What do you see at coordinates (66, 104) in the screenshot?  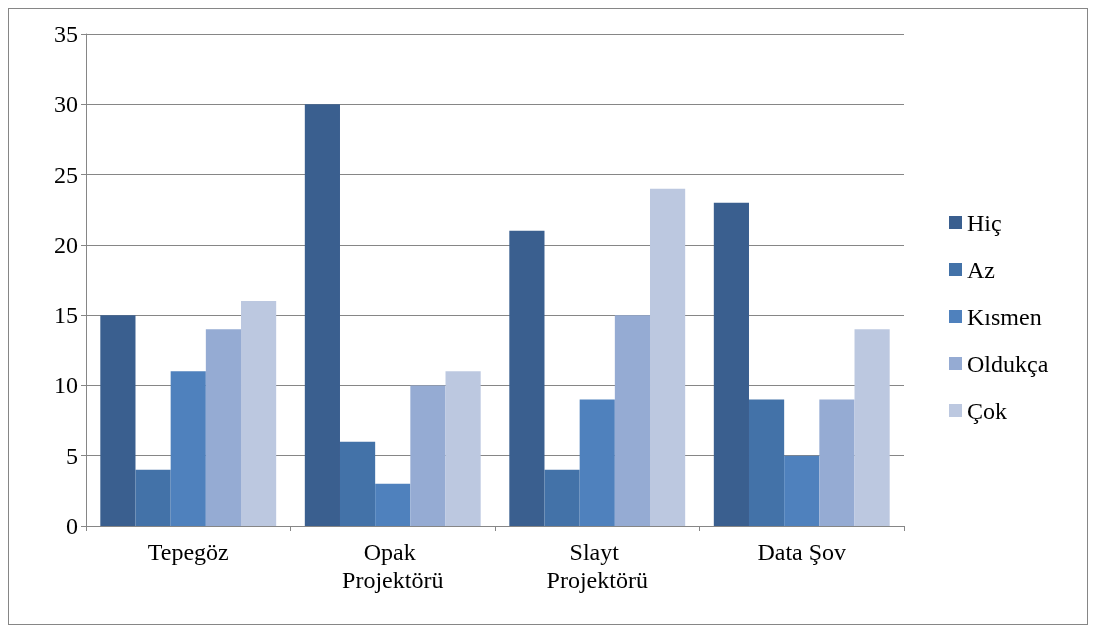 I see `y-tick-label: 30` at bounding box center [66, 104].